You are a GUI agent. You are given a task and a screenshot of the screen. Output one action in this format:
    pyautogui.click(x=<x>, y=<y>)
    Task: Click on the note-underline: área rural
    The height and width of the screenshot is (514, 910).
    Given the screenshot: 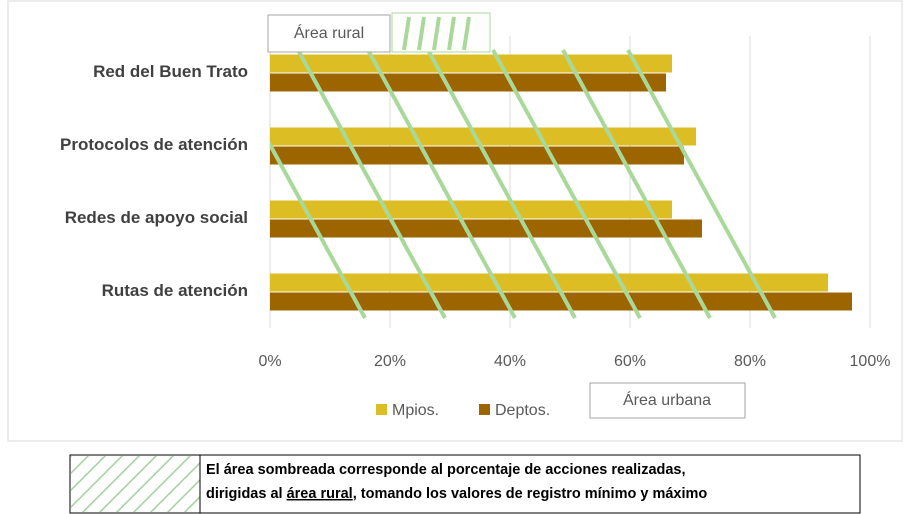 What is the action you would take?
    pyautogui.click(x=320, y=494)
    